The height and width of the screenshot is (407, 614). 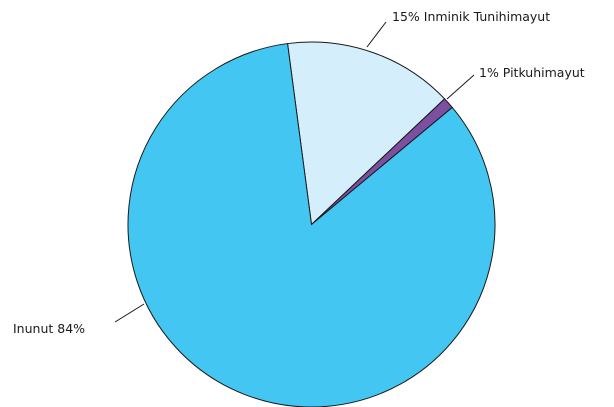 I want to click on slice-label-pitkuhimayut: 1% Pitkuhimayut, so click(x=532, y=72).